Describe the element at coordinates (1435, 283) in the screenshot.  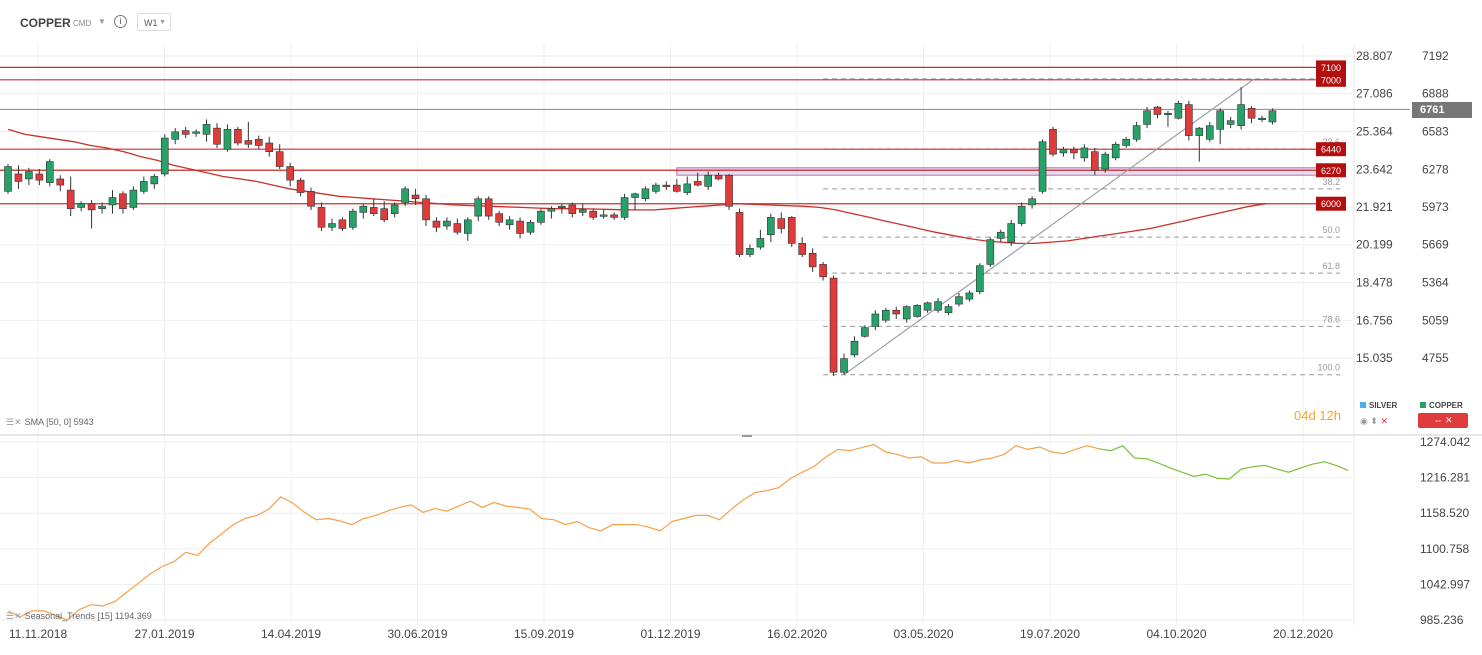
I see `y-tick-label: 5364` at that location.